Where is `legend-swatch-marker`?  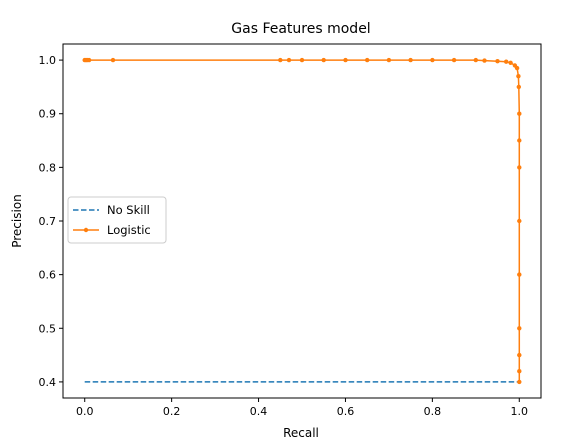 legend-swatch-marker is located at coordinates (86, 230).